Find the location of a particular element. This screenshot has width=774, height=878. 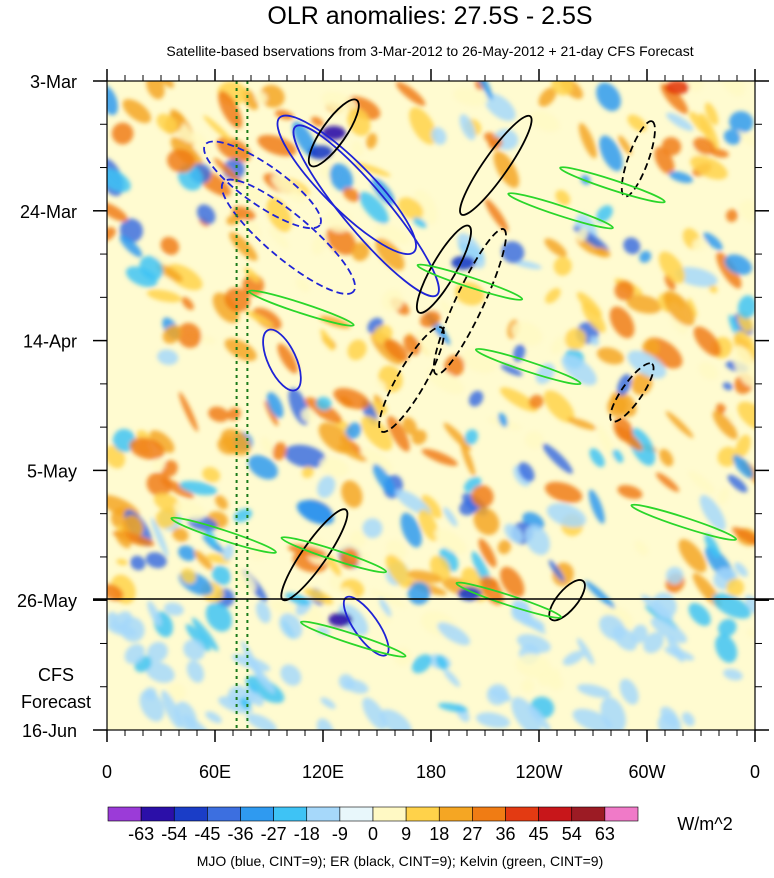

anomaly-core is located at coordinates (677, 88).